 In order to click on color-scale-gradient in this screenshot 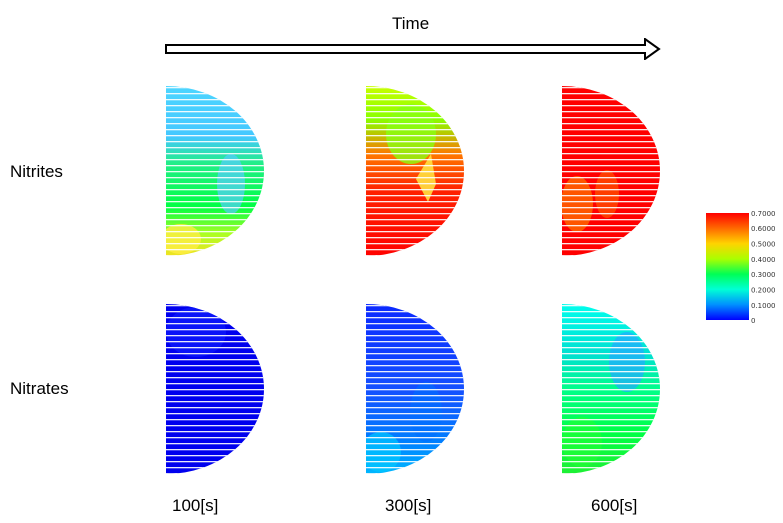, I will do `click(727, 266)`.